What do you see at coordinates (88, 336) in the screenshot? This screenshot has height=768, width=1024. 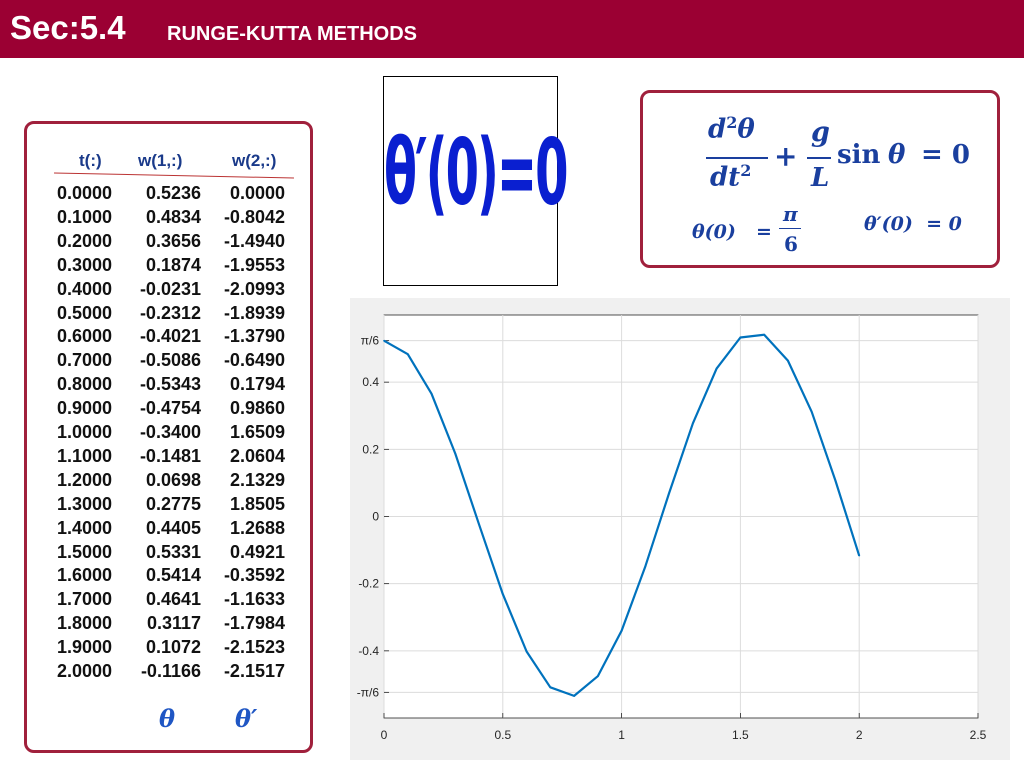 I see `cell-t: 0.6000` at bounding box center [88, 336].